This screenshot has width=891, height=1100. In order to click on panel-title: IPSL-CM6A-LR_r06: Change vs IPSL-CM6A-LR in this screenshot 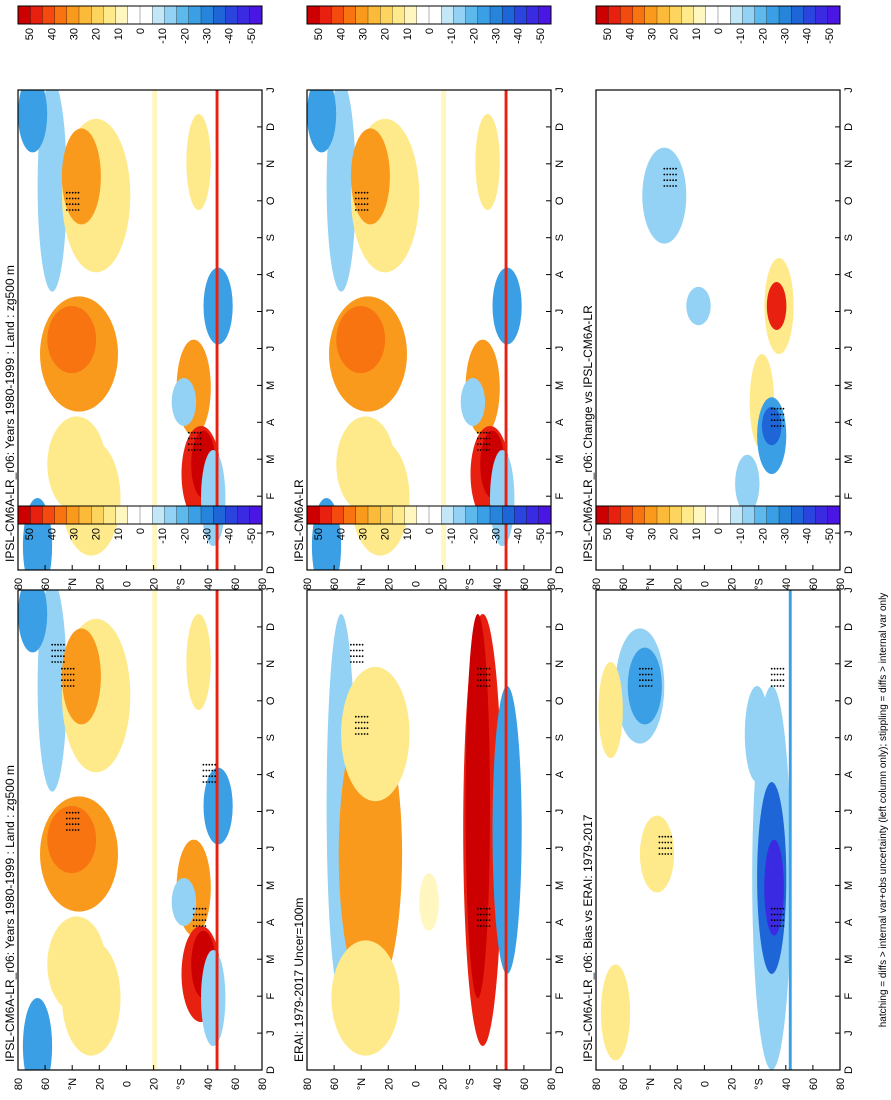, I will do `click(588, 433)`.